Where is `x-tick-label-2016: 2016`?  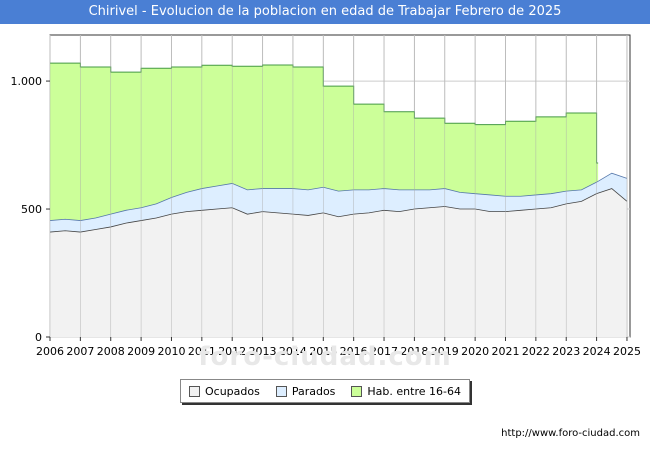
x-tick-label-2016: 2016 is located at coordinates (354, 351).